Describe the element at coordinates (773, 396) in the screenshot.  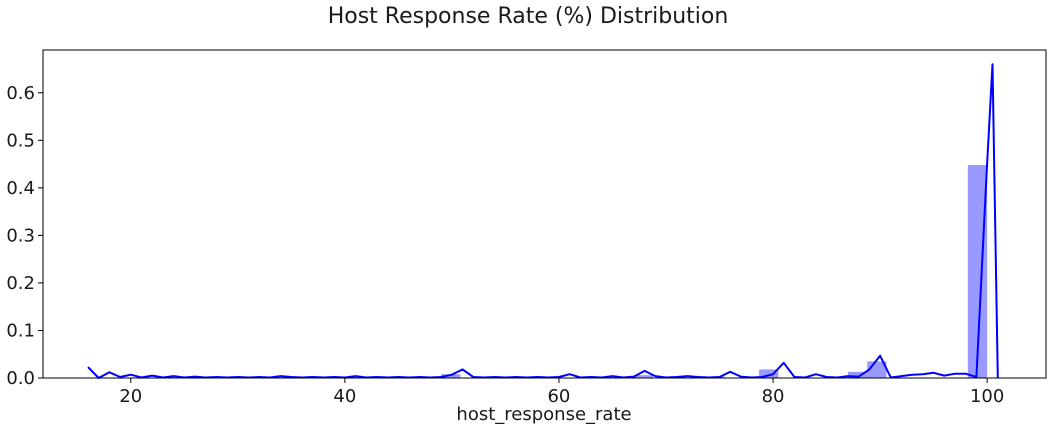
I see `x-tick-label-3: 80` at that location.